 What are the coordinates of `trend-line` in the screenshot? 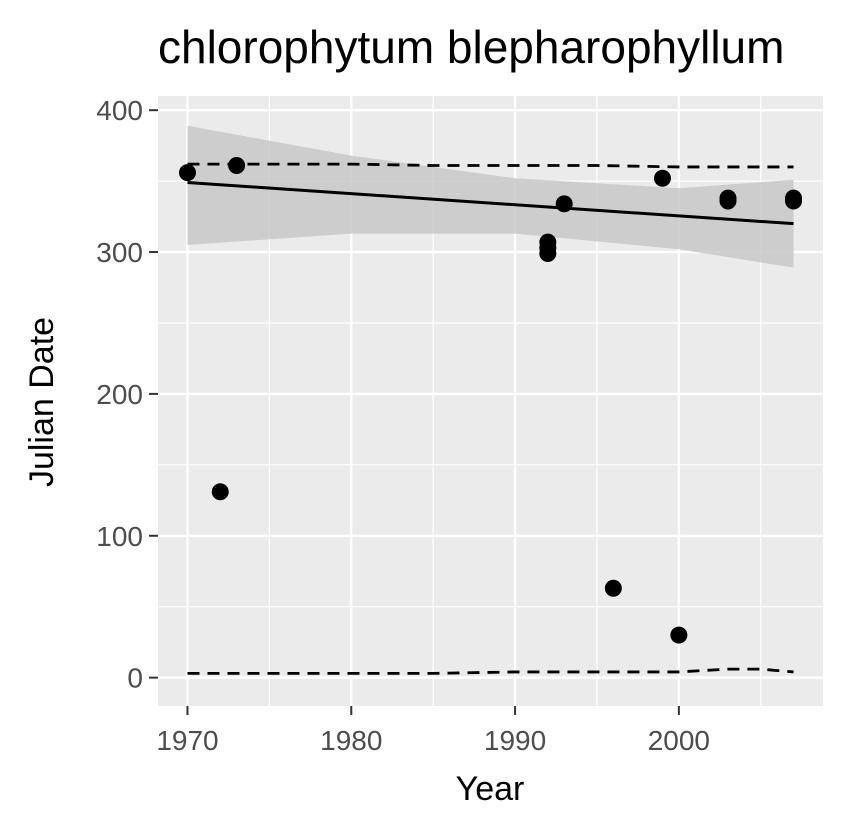 It's located at (490, 203).